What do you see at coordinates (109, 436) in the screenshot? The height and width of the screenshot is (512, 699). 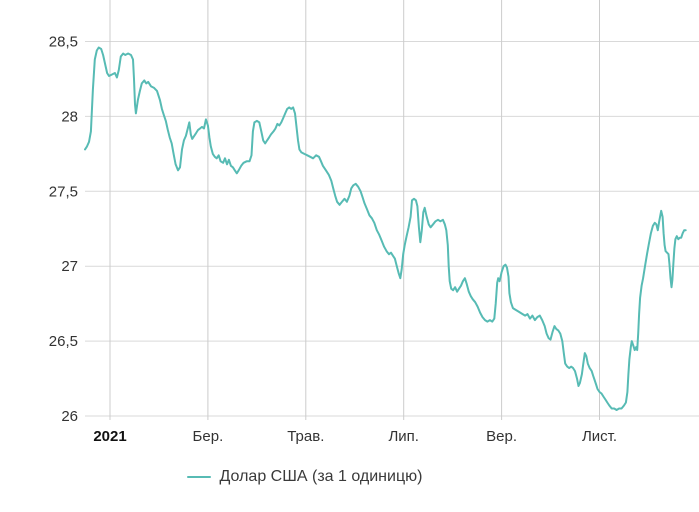 I see `x-tick-label-year: 2021` at bounding box center [109, 436].